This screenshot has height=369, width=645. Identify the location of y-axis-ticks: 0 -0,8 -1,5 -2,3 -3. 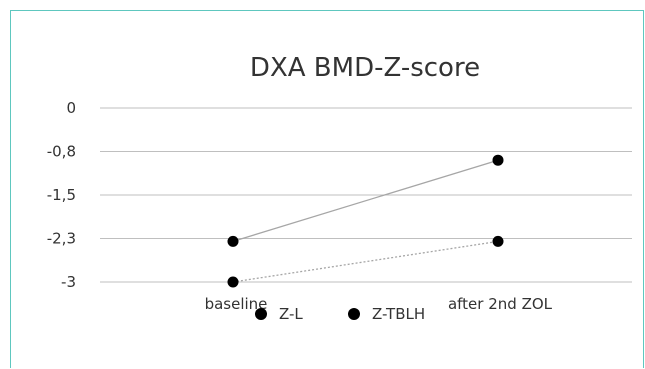
(61, 195).